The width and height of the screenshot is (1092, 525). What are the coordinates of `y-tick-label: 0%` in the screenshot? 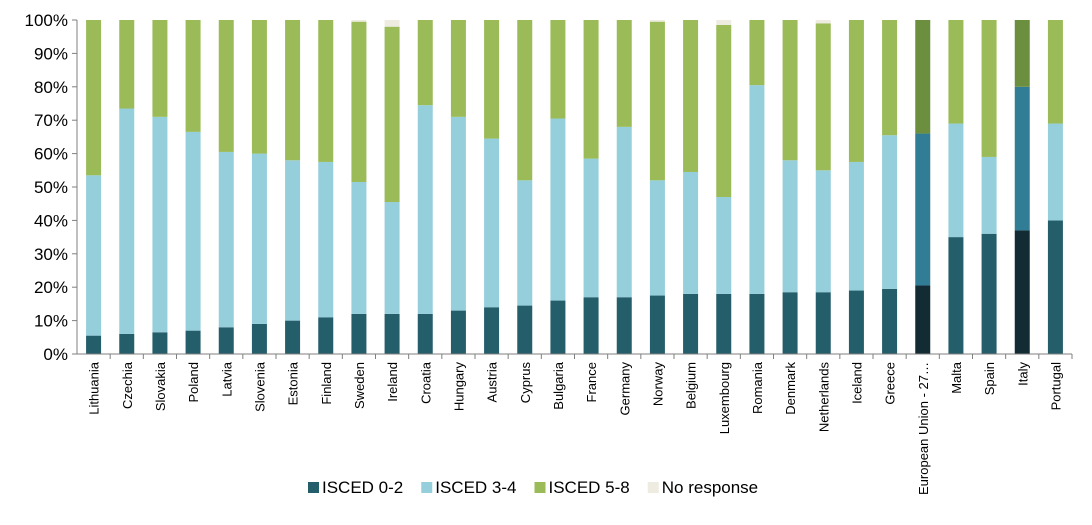 It's located at (55, 354).